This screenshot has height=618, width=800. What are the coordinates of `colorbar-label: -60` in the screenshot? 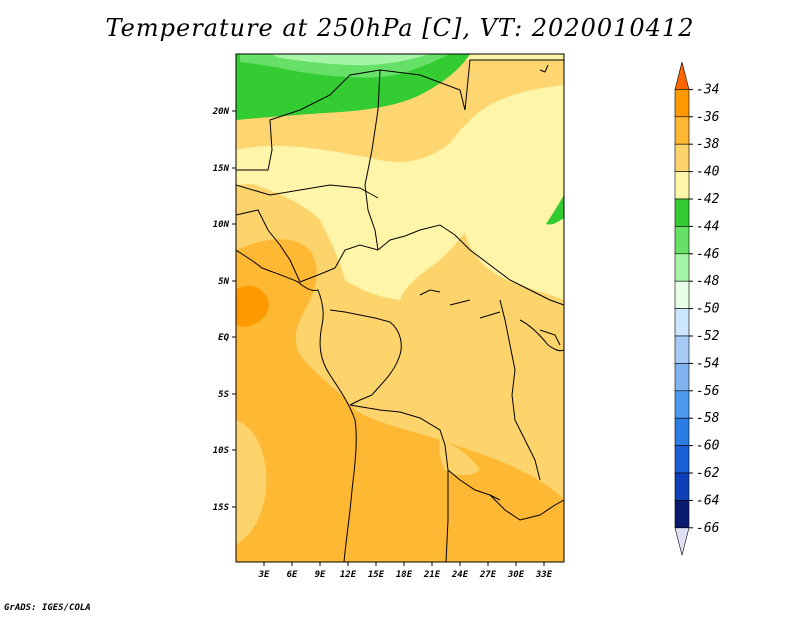 It's located at (708, 446).